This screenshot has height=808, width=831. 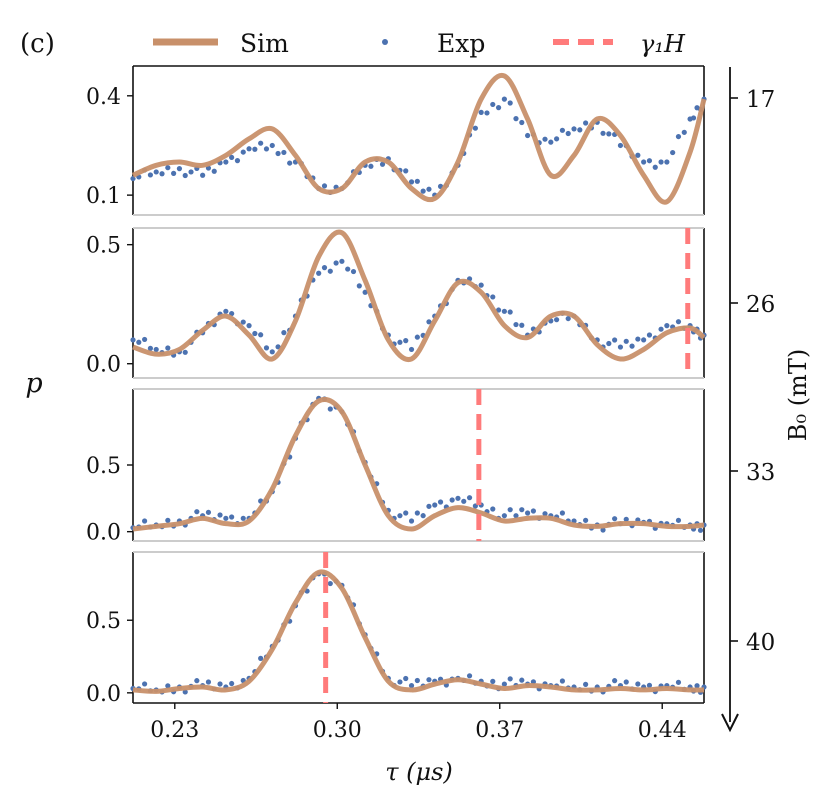 What do you see at coordinates (385, 42) in the screenshot?
I see `legend-exp-swatch` at bounding box center [385, 42].